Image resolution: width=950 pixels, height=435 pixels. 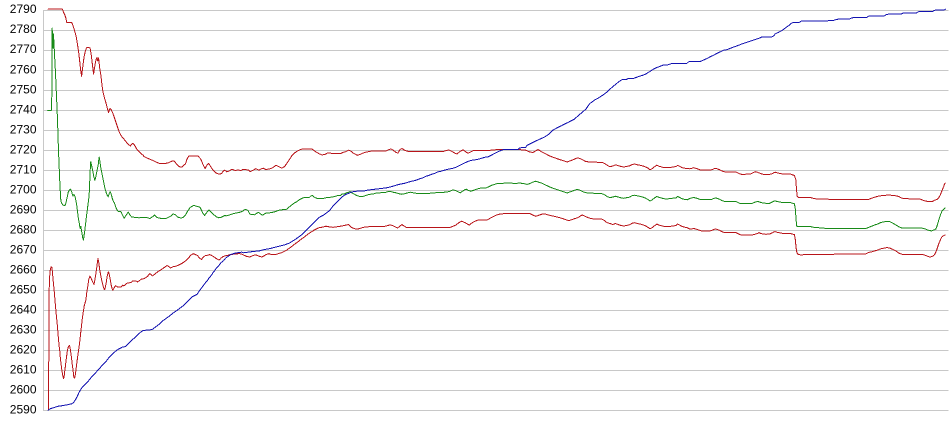 What do you see at coordinates (23, 69) in the screenshot?
I see `svg-text: 2760` at bounding box center [23, 69].